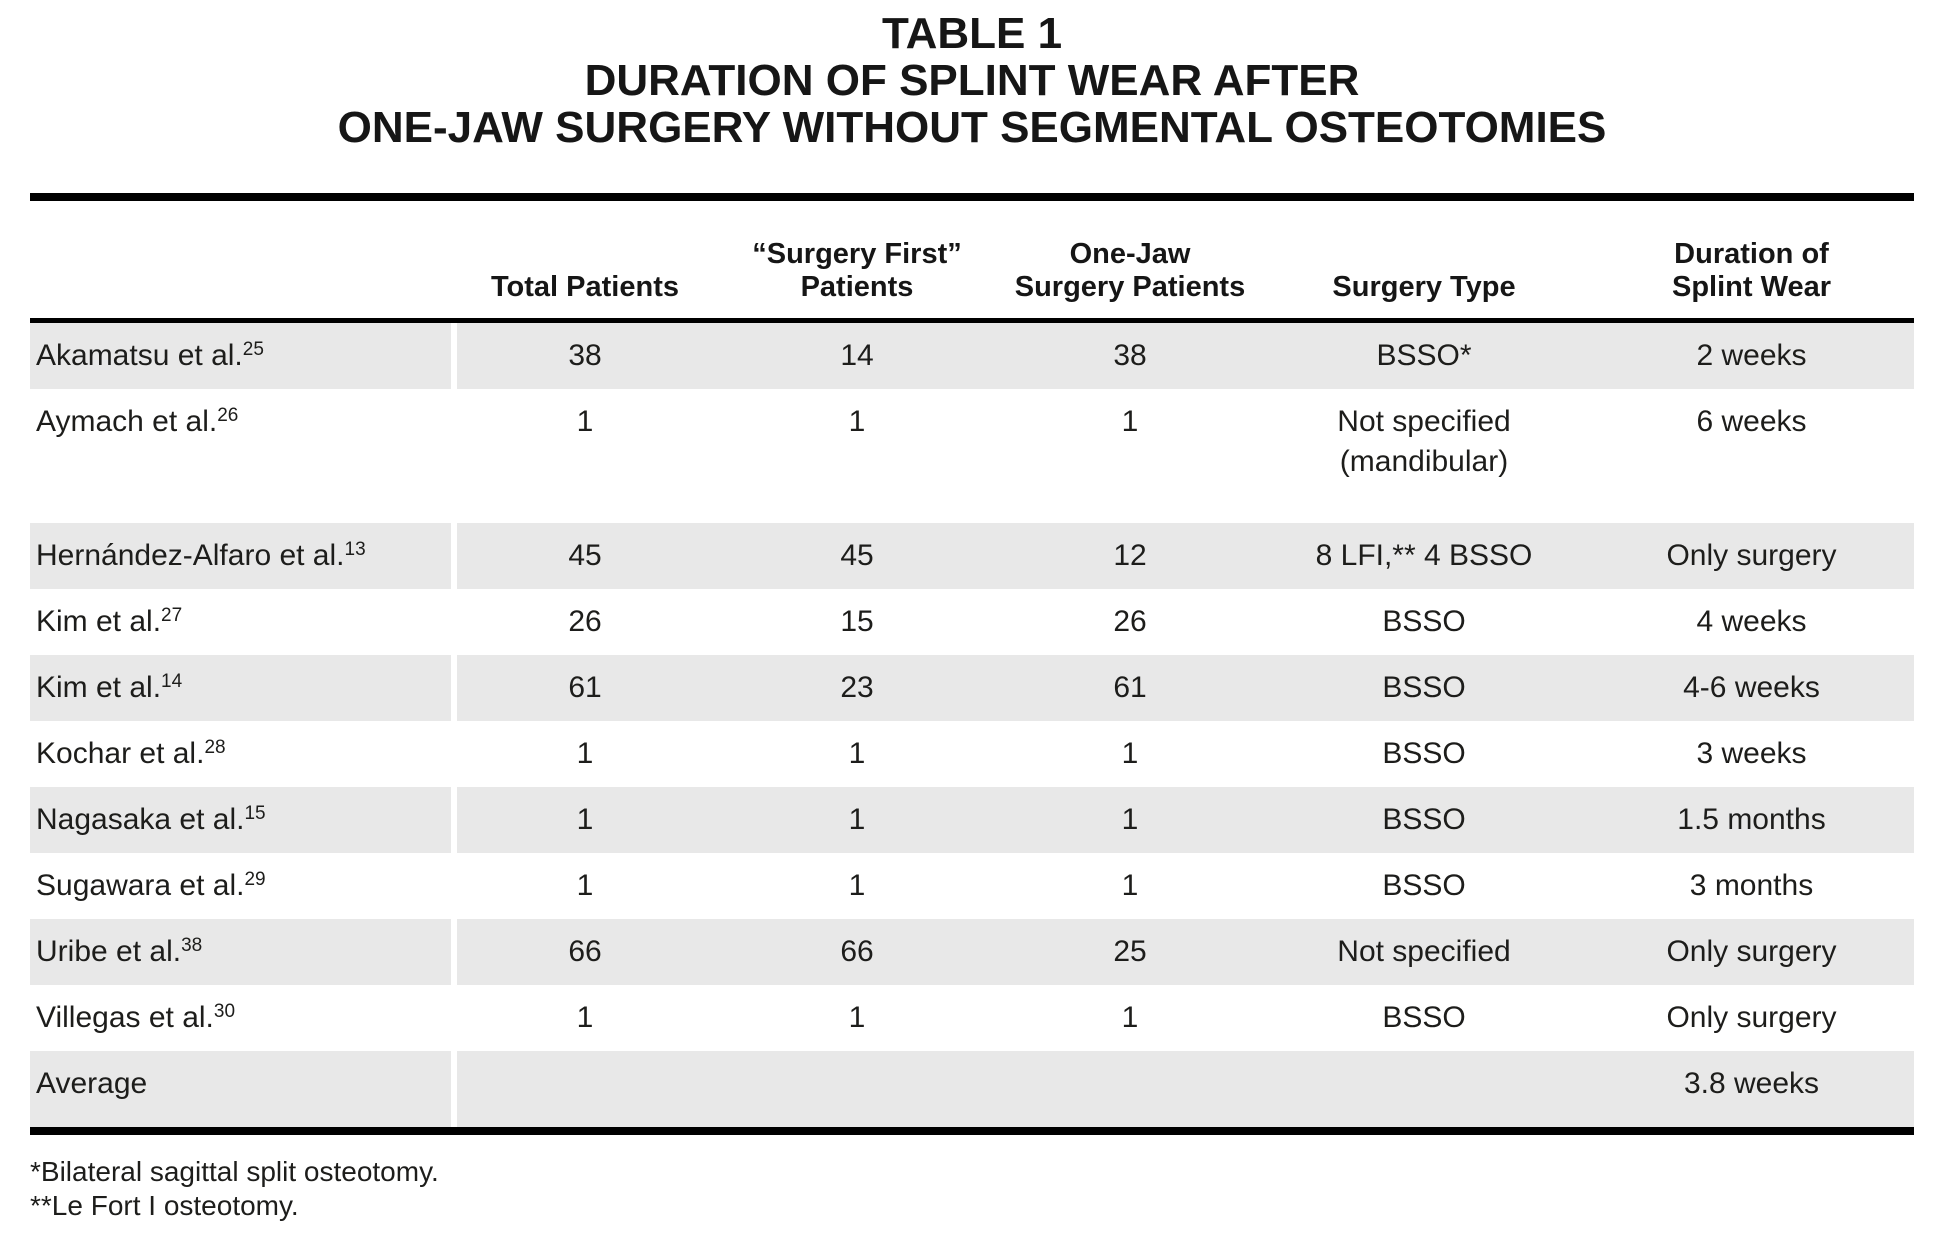  Describe the element at coordinates (1424, 356) in the screenshot. I see `surgery-type-cell: BSSO*` at that location.